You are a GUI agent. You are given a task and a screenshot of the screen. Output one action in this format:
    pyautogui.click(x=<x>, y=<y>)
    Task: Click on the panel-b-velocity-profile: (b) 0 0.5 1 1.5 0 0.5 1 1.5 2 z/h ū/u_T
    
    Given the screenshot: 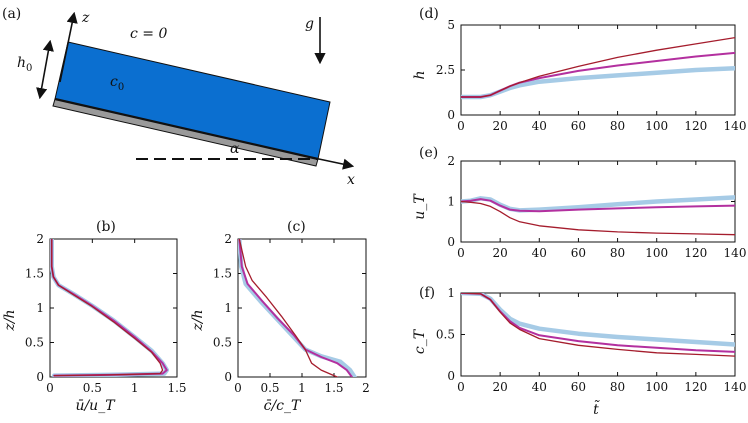 What is the action you would take?
    pyautogui.click(x=94, y=316)
    